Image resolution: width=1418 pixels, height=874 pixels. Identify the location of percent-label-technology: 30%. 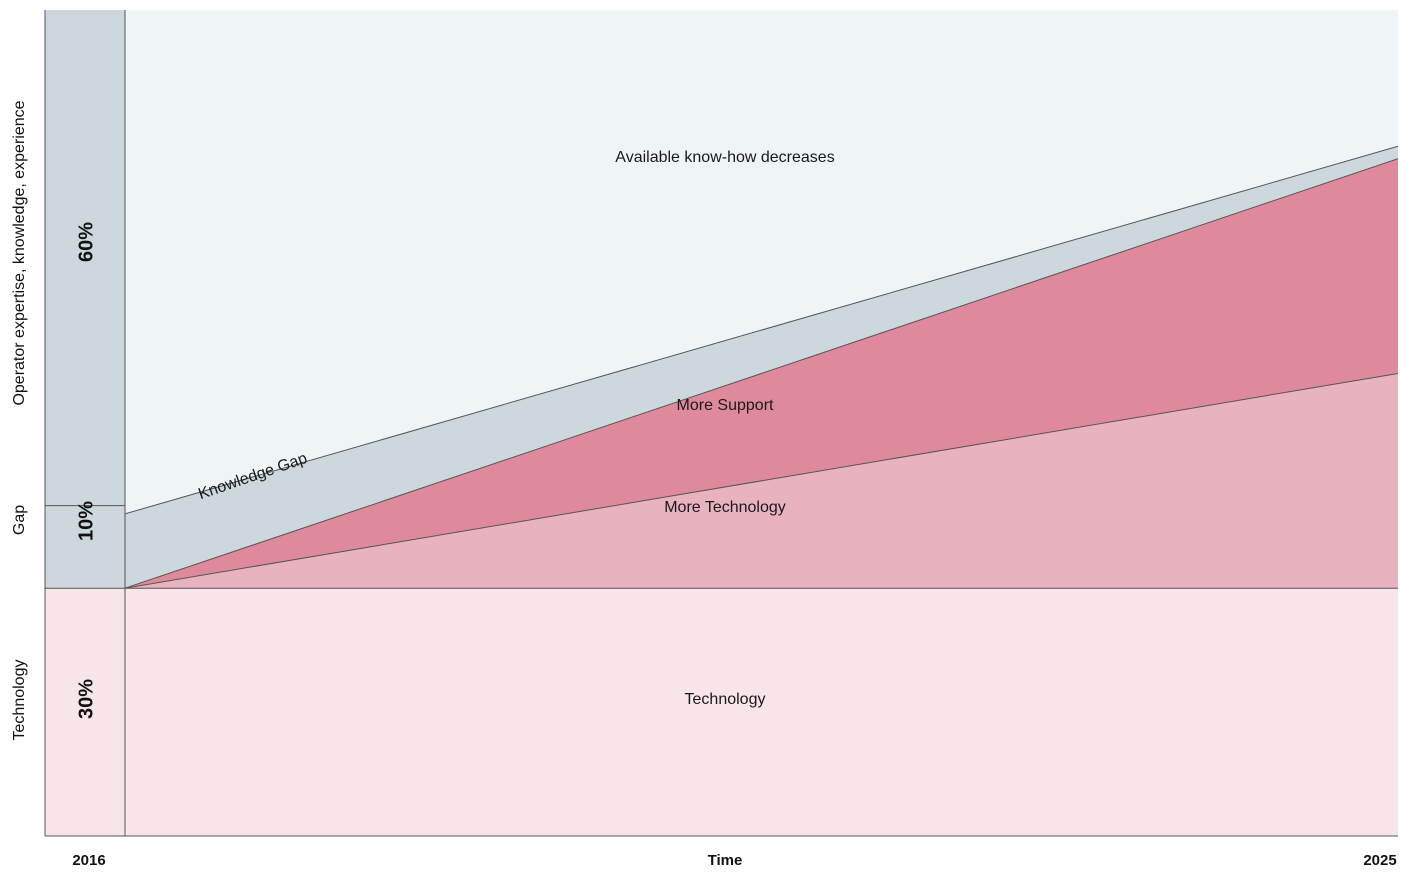
(86, 699).